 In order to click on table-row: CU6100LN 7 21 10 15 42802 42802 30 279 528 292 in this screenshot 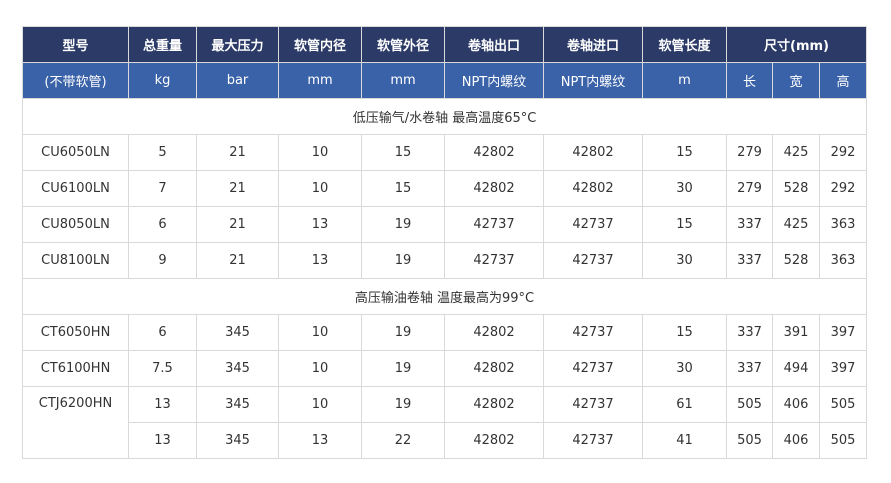, I will do `click(445, 188)`.